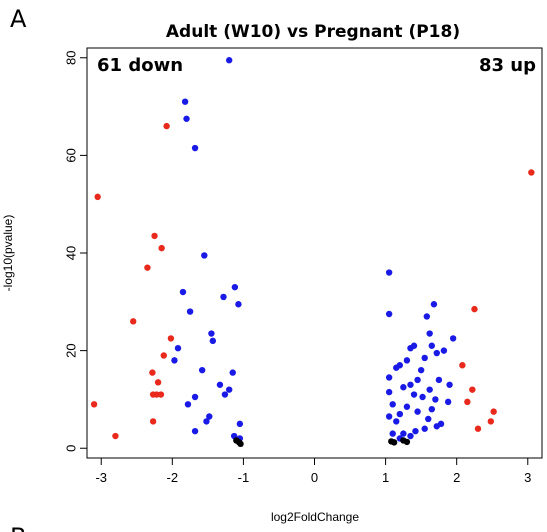 The width and height of the screenshot is (547, 532). What do you see at coordinates (507, 65) in the screenshot?
I see `up-count-annotation: 83 up` at bounding box center [507, 65].